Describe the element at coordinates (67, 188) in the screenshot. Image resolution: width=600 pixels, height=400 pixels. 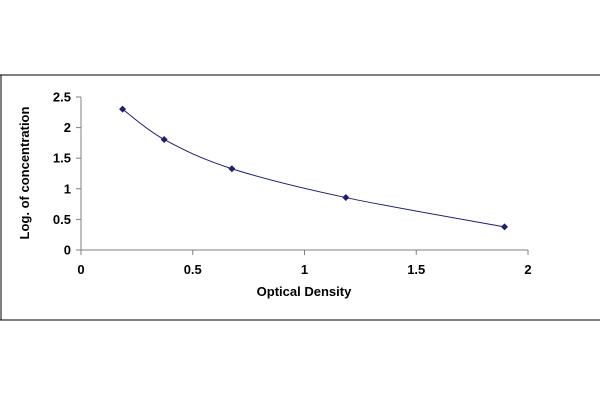
I see `y-tick-label: 1` at that location.